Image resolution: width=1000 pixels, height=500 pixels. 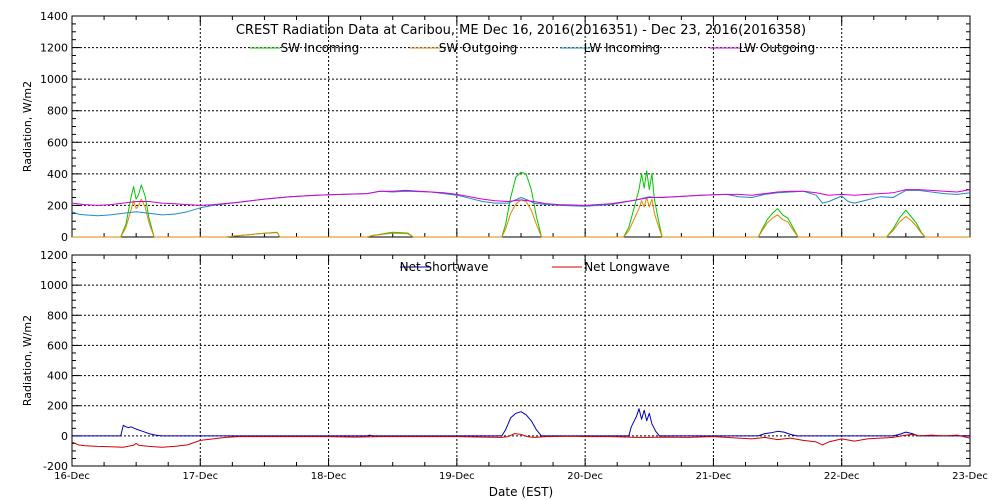 I want to click on x-tick-label: 17-Dec, so click(x=200, y=476).